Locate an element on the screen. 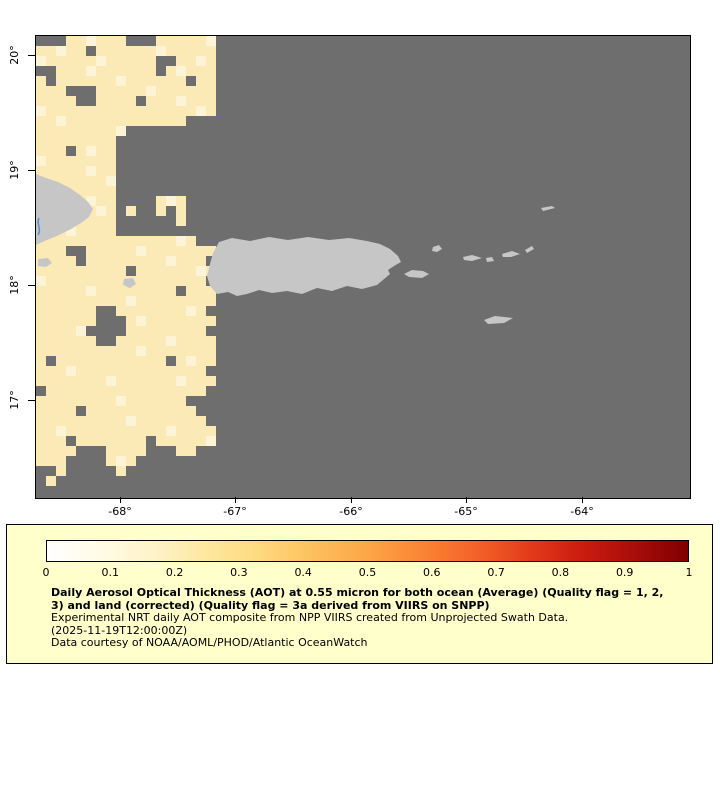 The image size is (720, 800). land-layer is located at coordinates (295, 249).